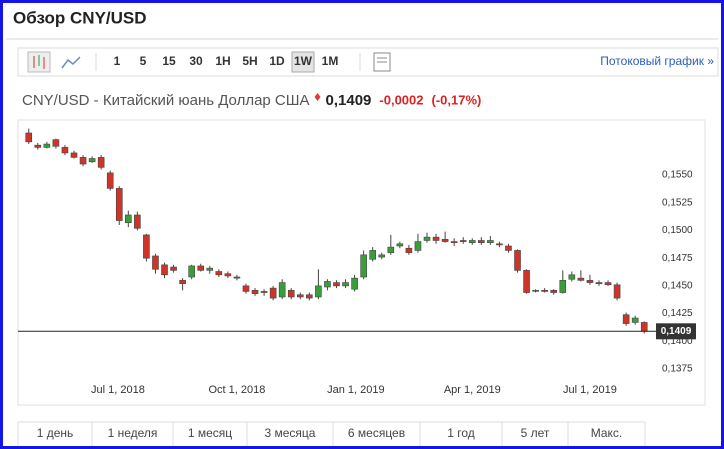 This screenshot has width=724, height=449. What do you see at coordinates (368, 62) in the screenshot?
I see `toolbar` at bounding box center [368, 62].